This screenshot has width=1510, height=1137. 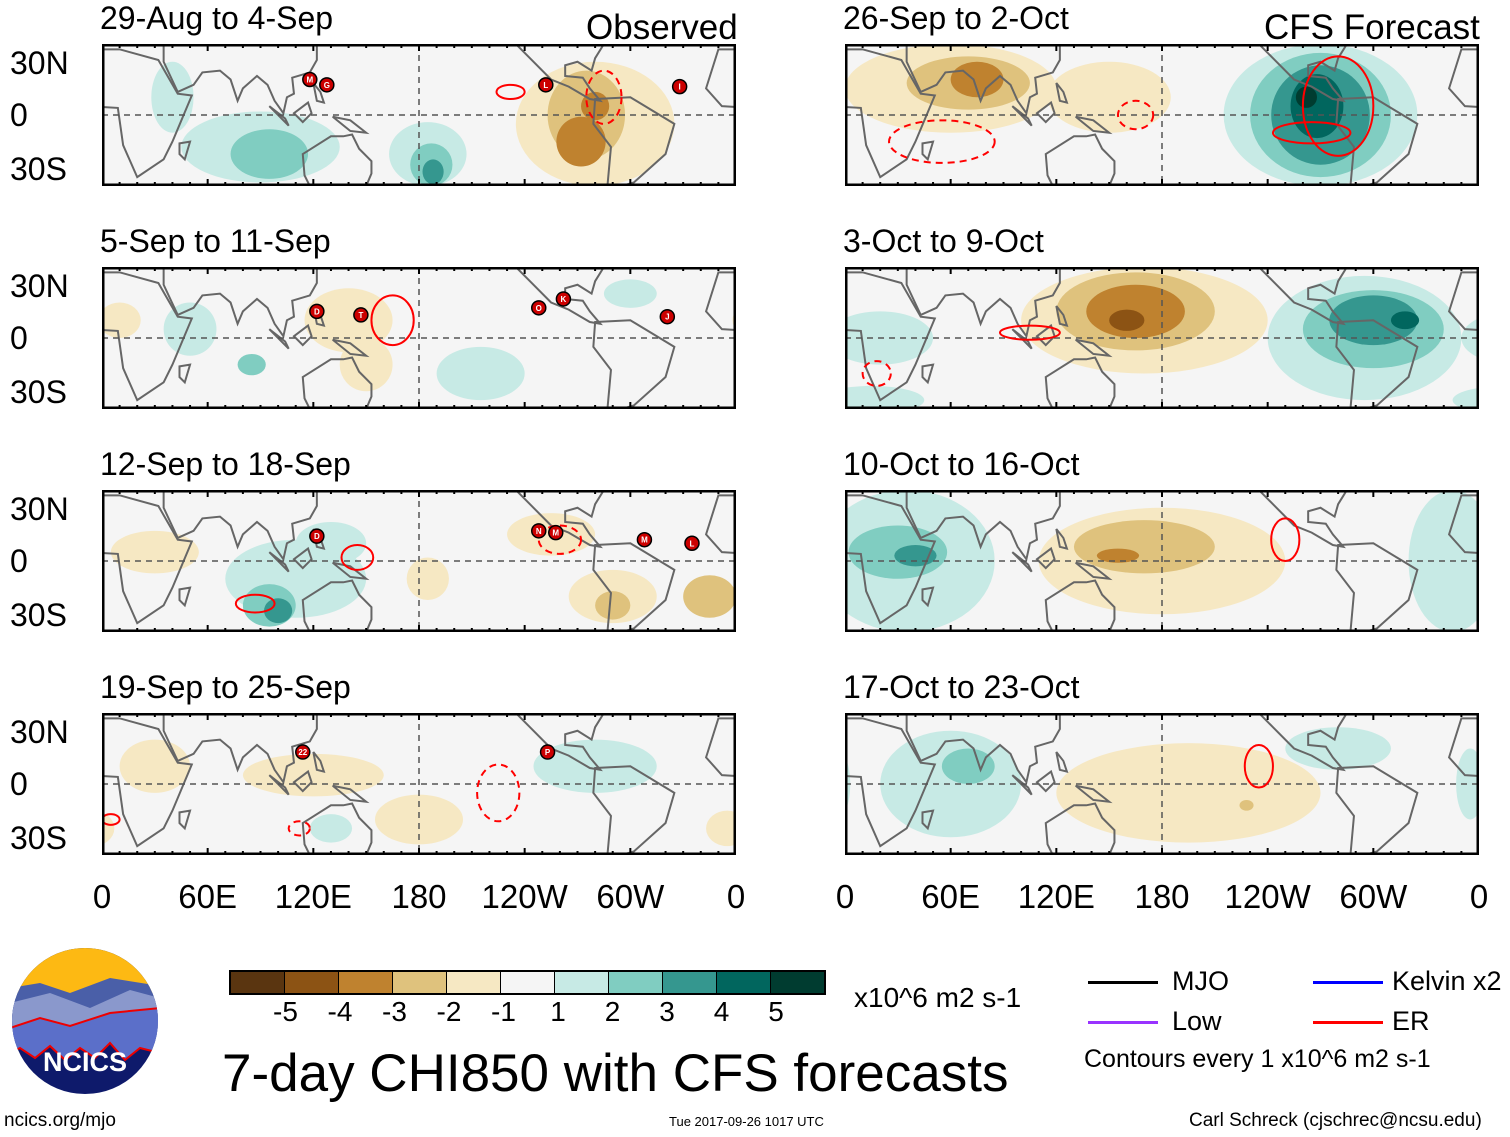 I want to click on map-panel: D N M M L, so click(x=419, y=561).